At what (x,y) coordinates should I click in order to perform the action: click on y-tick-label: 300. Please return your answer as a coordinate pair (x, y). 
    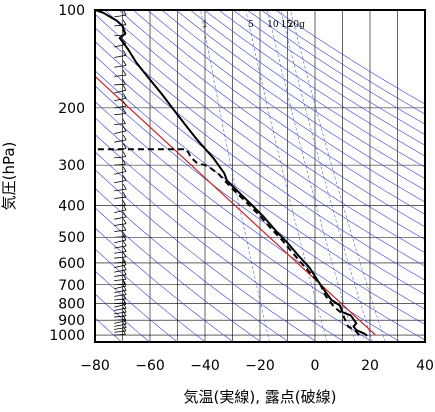
    Looking at the image, I should click on (71, 166).